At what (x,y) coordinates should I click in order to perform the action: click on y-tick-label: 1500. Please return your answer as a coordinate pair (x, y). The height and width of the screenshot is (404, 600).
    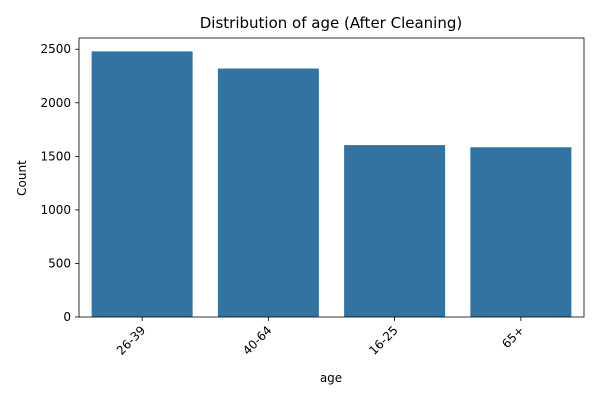
    Looking at the image, I should click on (55, 156).